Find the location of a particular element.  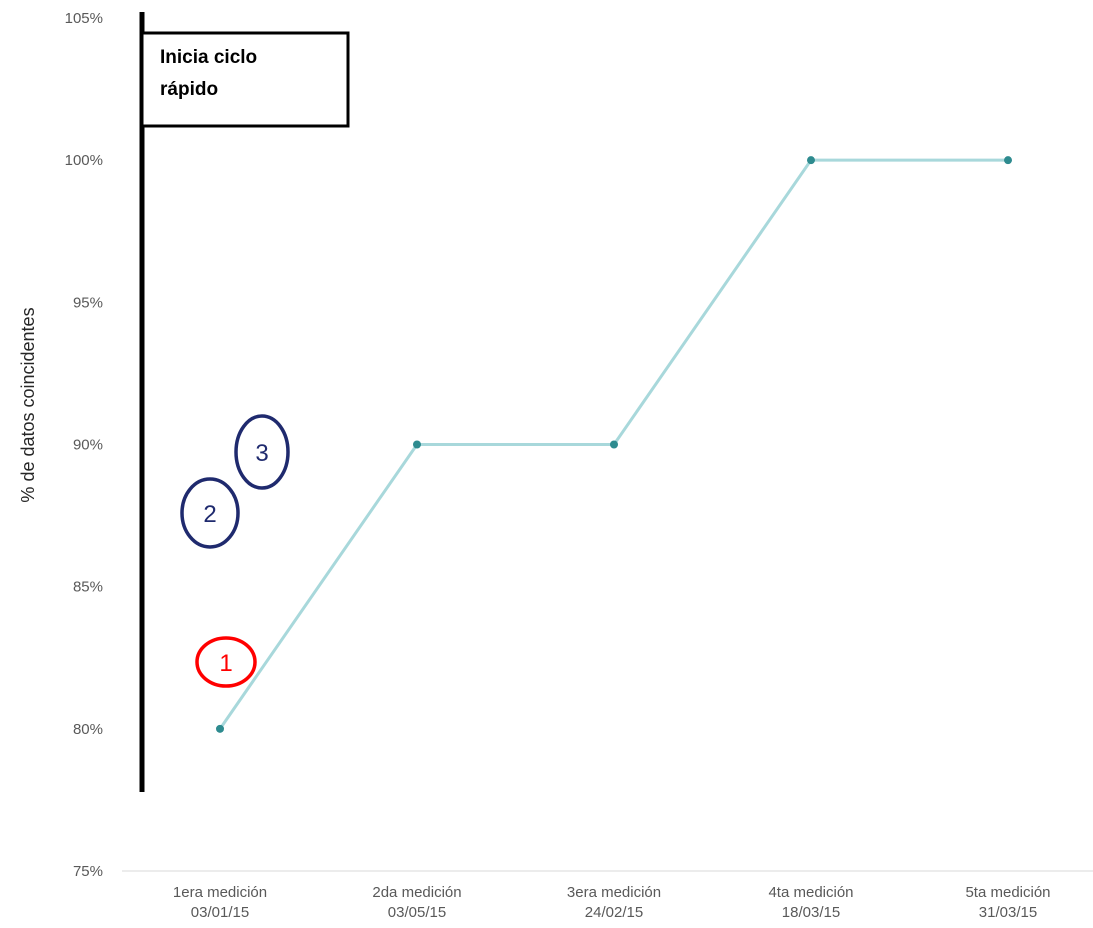

callout-border is located at coordinates (245, 79).